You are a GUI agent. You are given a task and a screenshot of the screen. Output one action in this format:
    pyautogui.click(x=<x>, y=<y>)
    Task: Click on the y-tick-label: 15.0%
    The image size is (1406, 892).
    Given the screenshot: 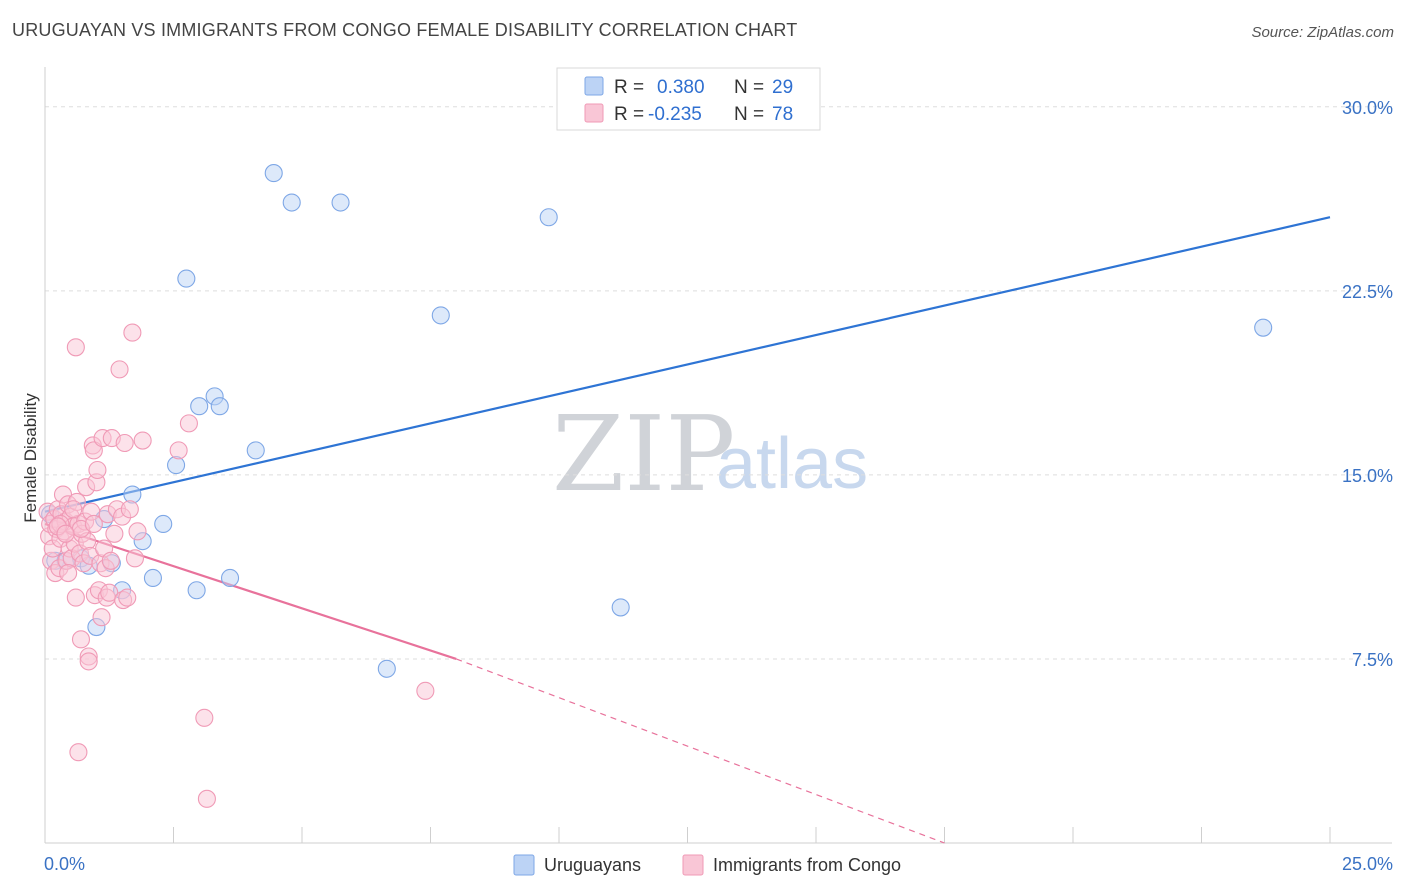 What is the action you would take?
    pyautogui.click(x=1367, y=476)
    